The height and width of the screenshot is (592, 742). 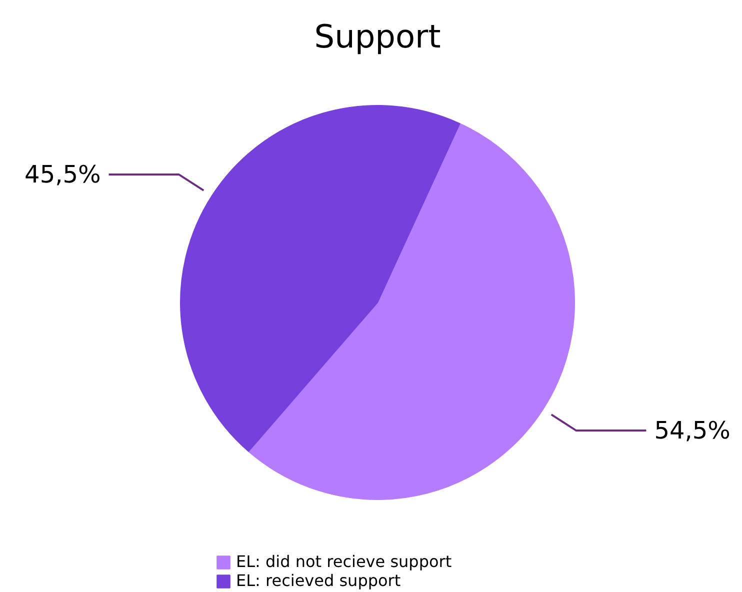 I want to click on legend-label: EL: recieved support, so click(x=318, y=580).